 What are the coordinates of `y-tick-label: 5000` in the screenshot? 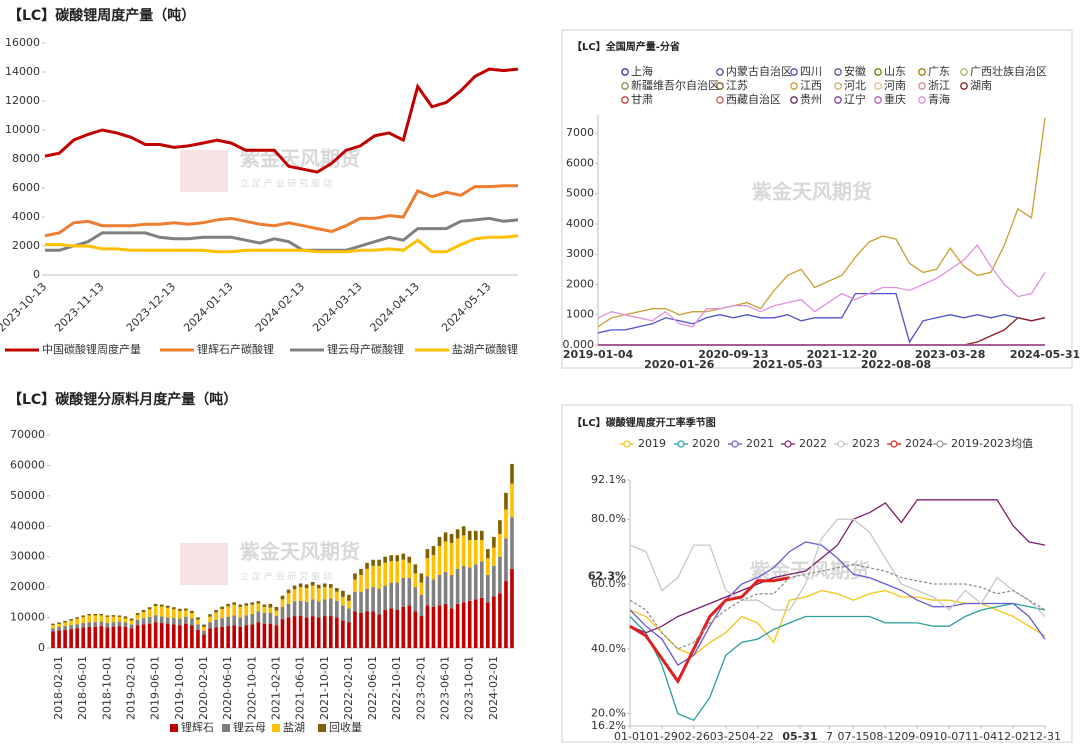 It's located at (580, 193).